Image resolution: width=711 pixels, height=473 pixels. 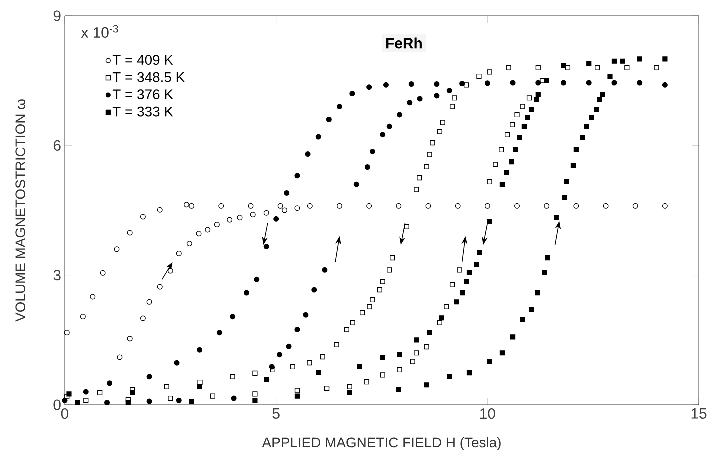 I want to click on annotation: x 10$^{-3}$, so click(x=99, y=31).